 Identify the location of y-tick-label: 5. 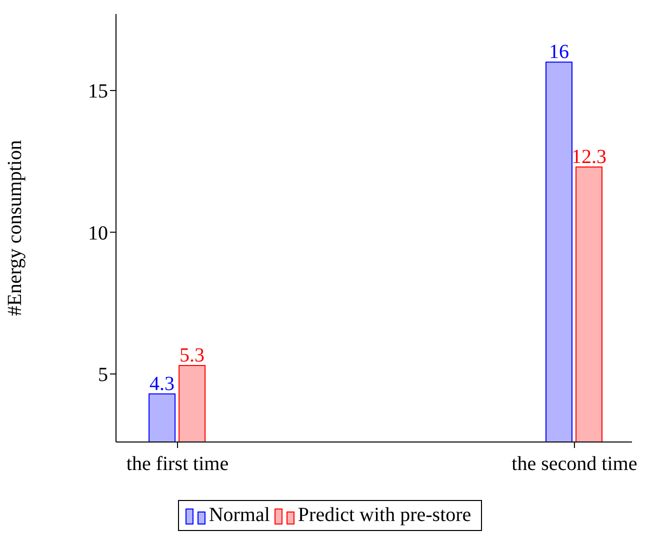
(103, 375).